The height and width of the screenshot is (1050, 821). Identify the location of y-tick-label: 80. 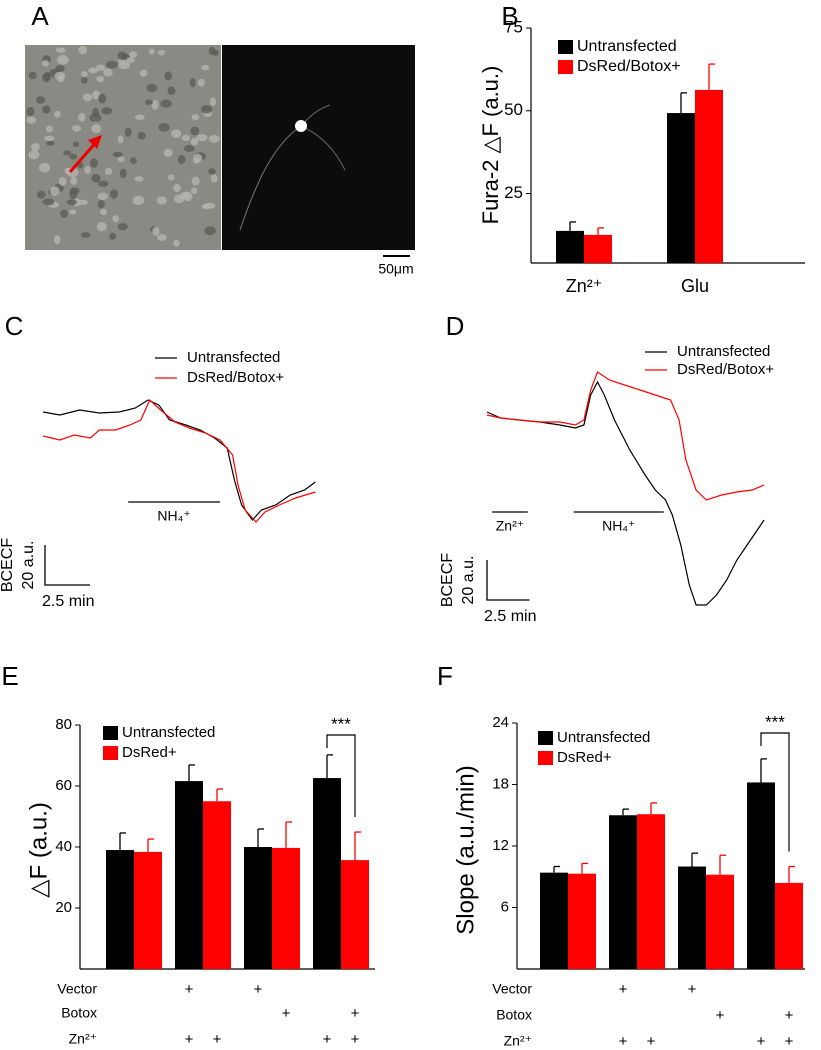
(63, 724).